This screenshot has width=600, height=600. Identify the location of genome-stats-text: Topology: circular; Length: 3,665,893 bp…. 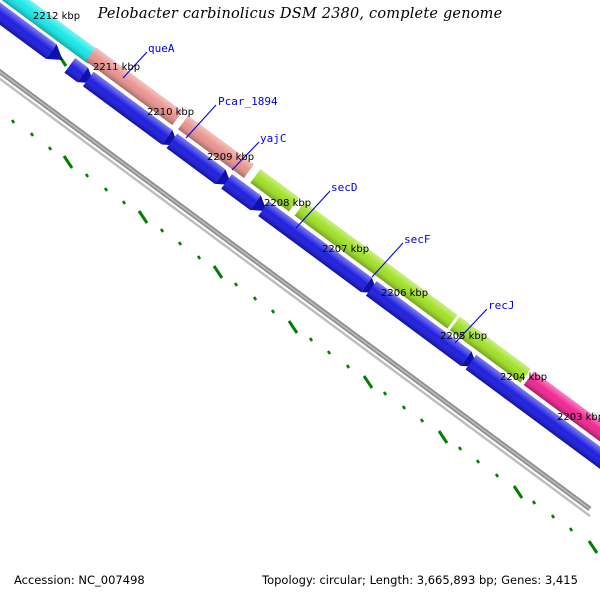
(420, 580).